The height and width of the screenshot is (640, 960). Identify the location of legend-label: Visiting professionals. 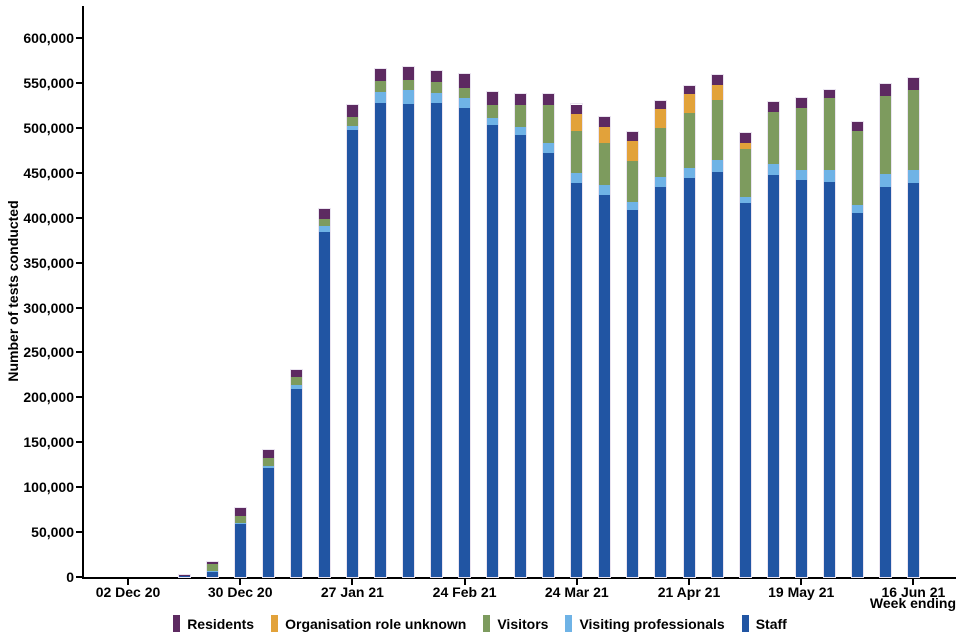
(652, 623).